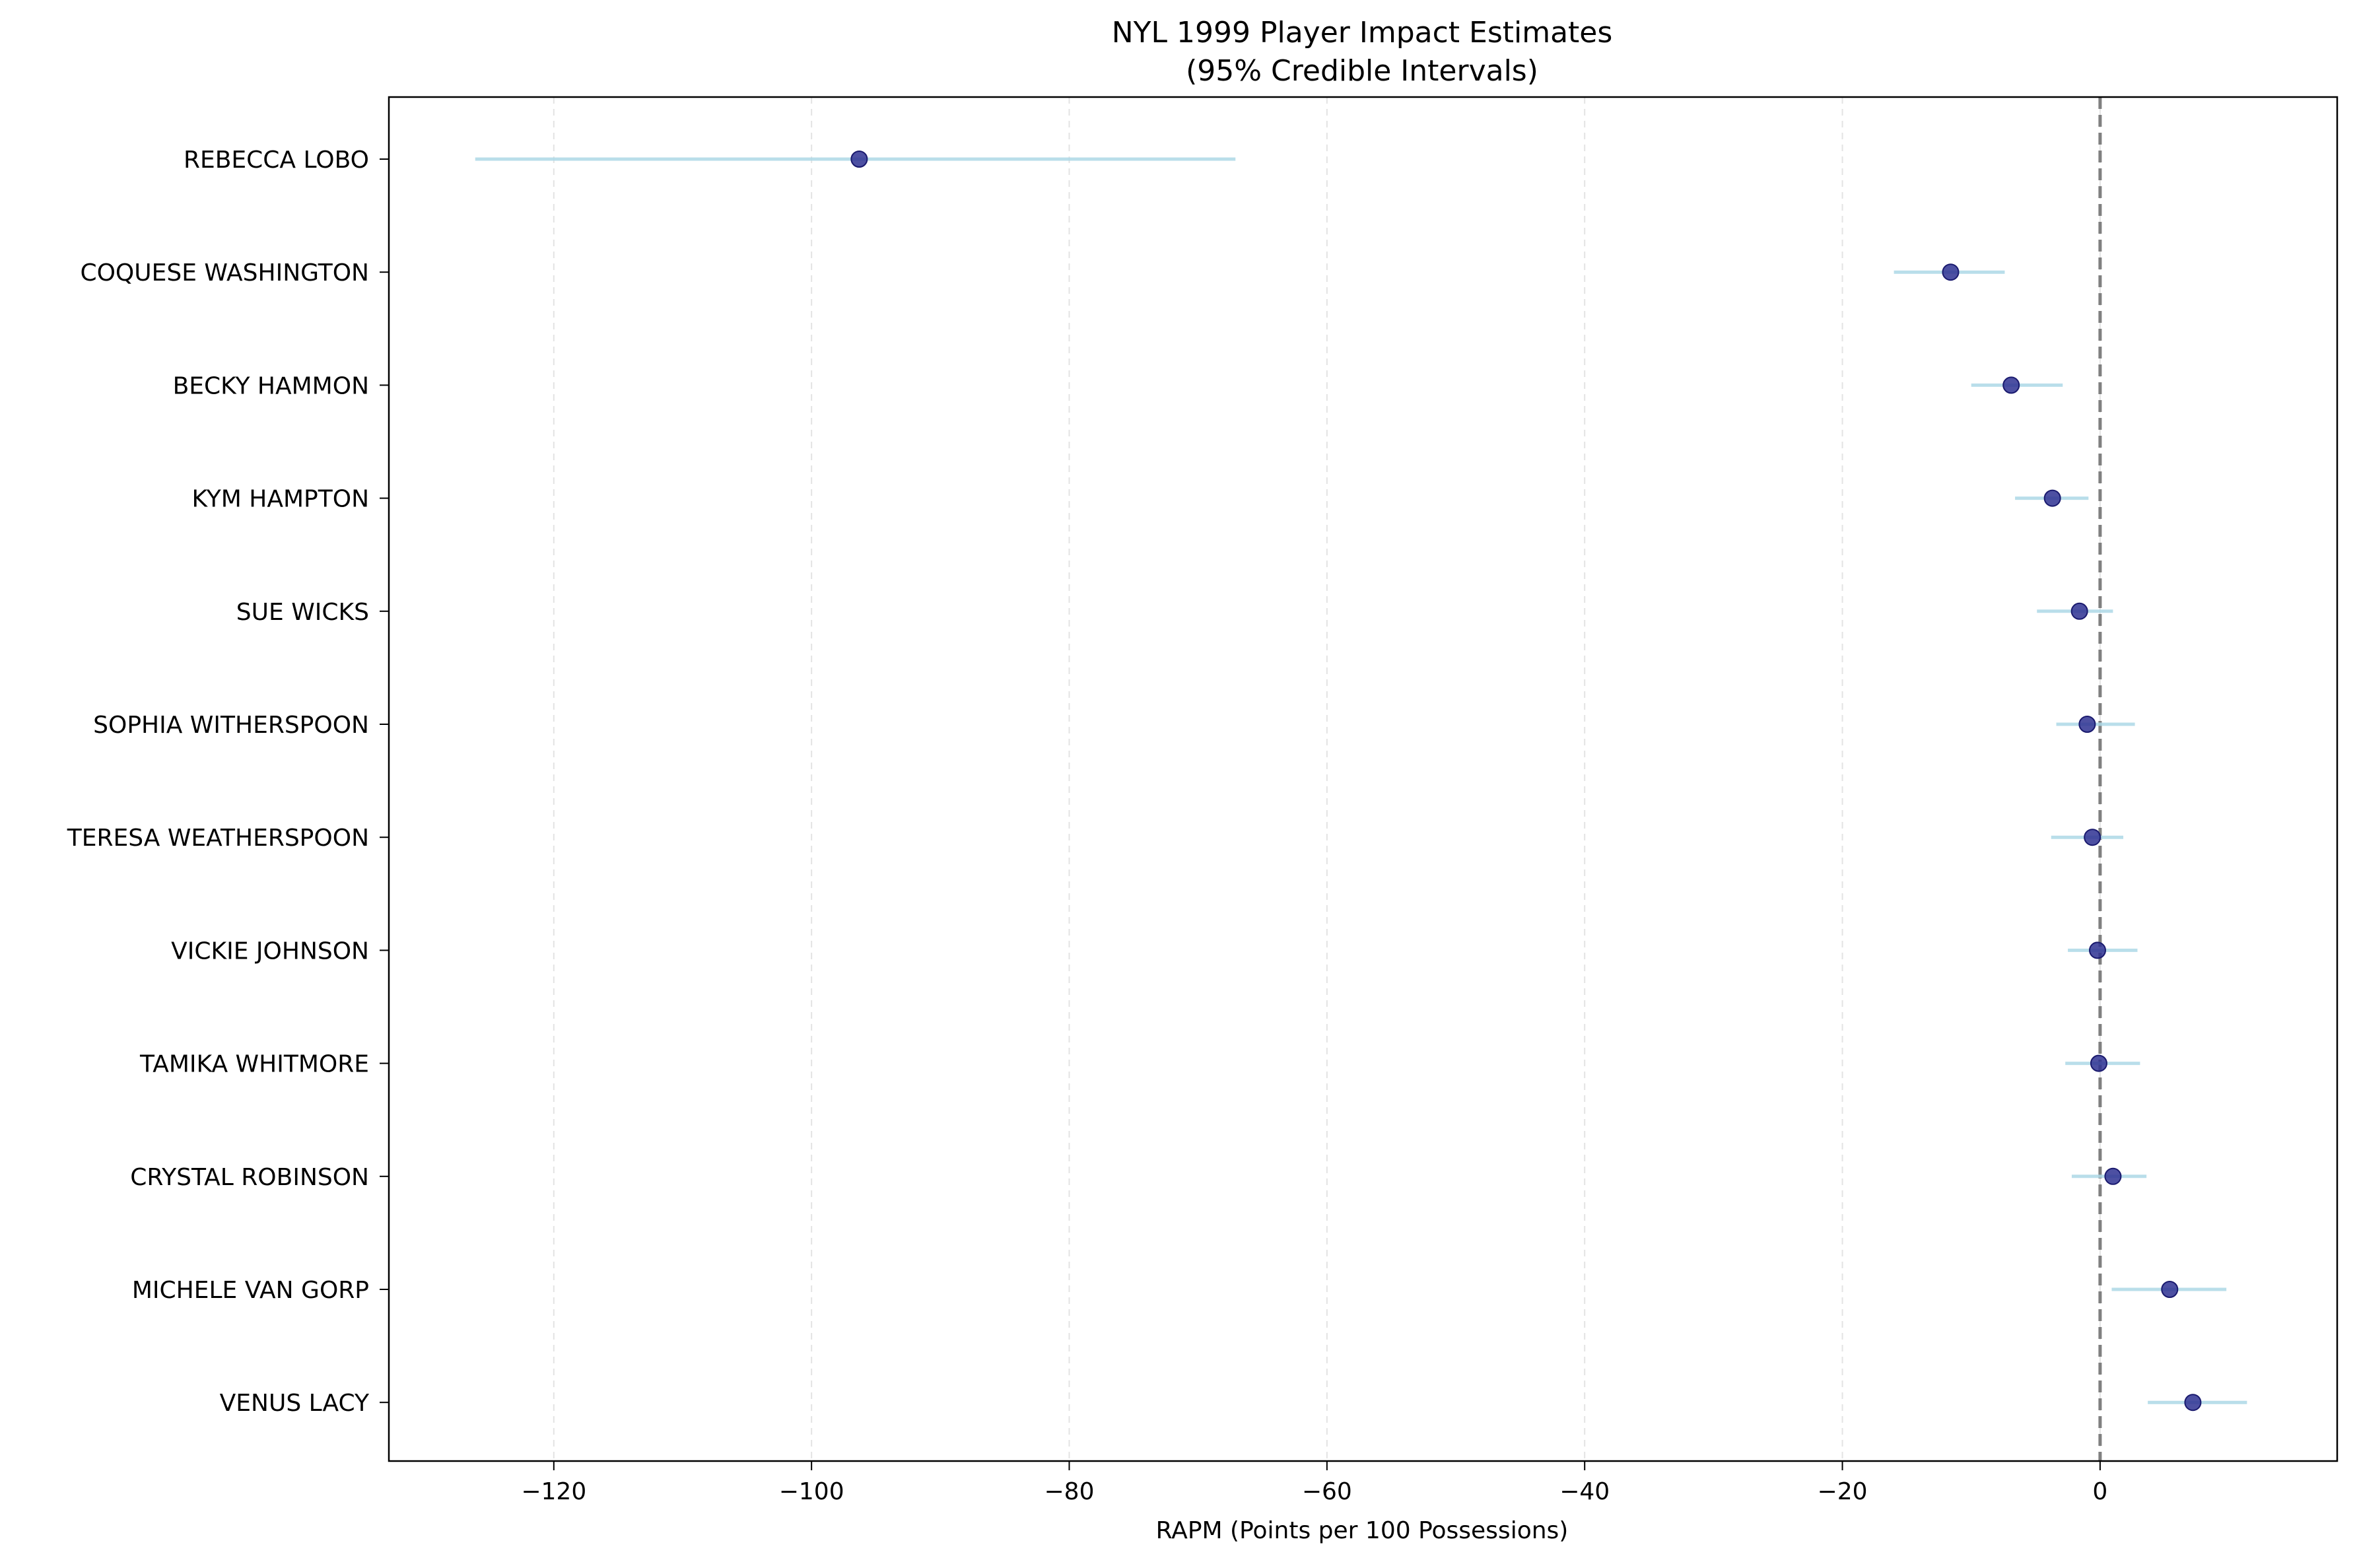 The image size is (2357, 1568). I want to click on x-tick-label: −120, so click(553, 1491).